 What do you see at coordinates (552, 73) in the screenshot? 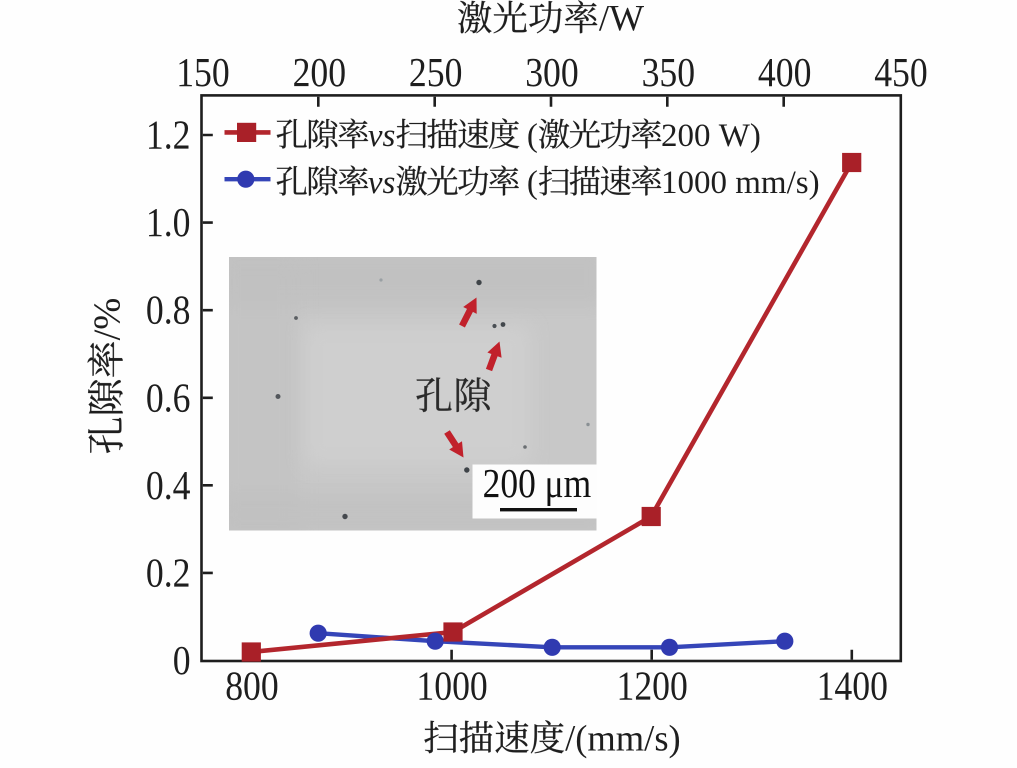
I see `svg-text: 300` at bounding box center [552, 73].